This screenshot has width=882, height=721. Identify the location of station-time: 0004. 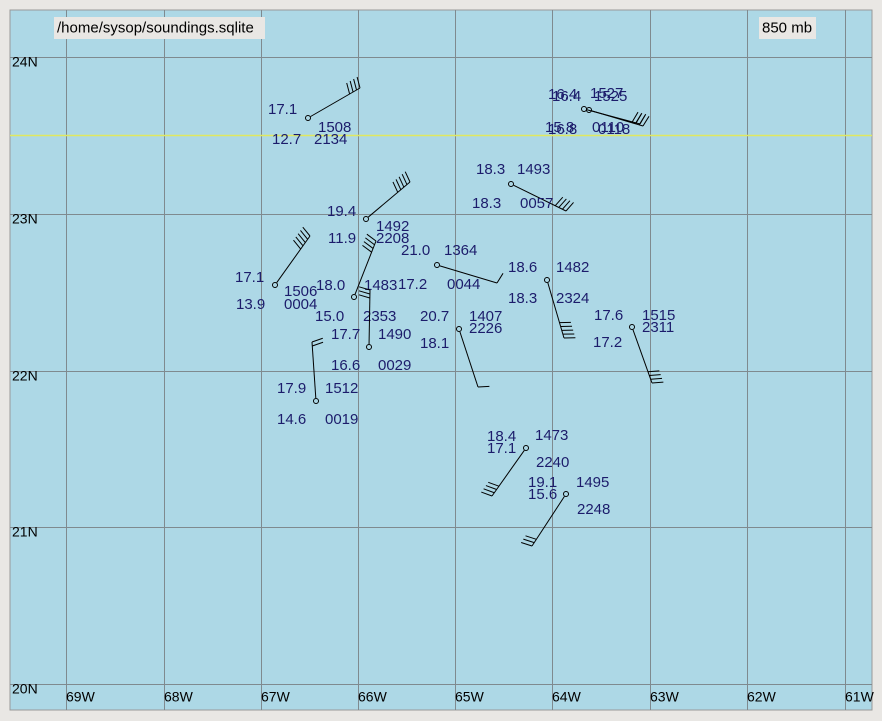
(300, 304).